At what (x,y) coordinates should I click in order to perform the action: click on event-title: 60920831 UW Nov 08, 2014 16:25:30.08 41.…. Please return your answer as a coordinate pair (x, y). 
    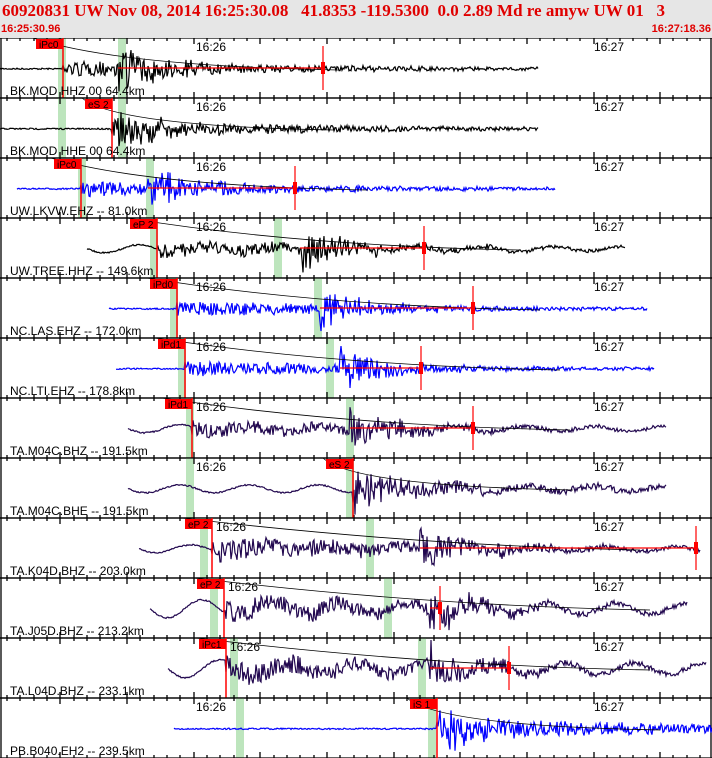
    Looking at the image, I should click on (333, 10).